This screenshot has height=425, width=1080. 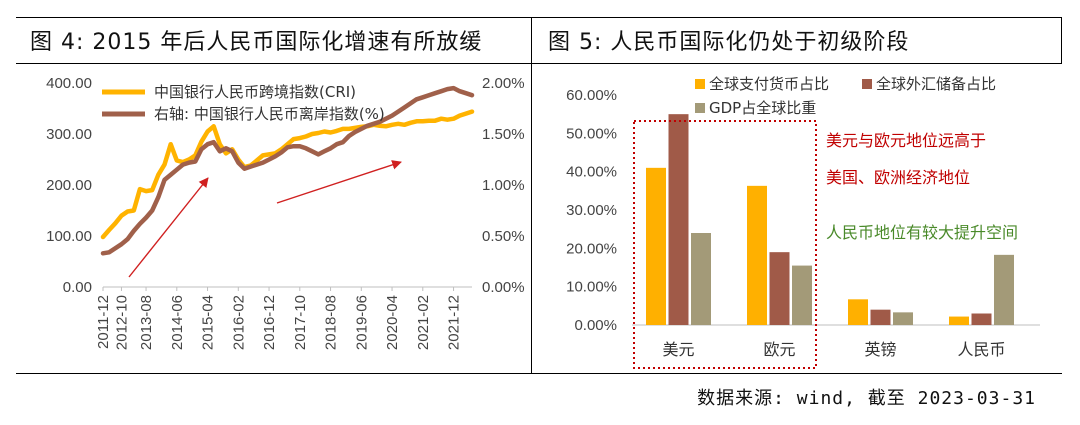 I want to click on y-right-tick-label: 1.50%, so click(x=503, y=134).